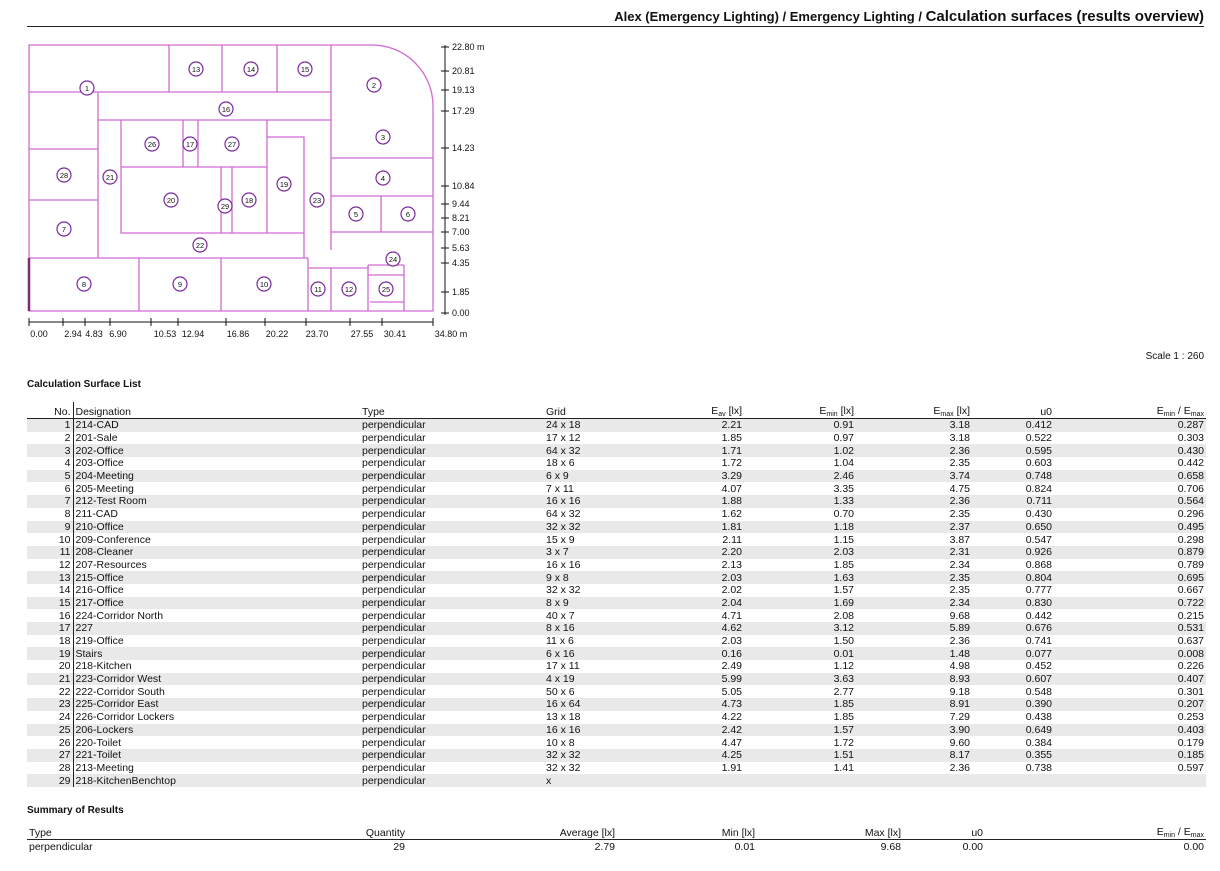 The height and width of the screenshot is (871, 1220). What do you see at coordinates (843, 615) in the screenshot?
I see `row-emin: 2.08` at bounding box center [843, 615].